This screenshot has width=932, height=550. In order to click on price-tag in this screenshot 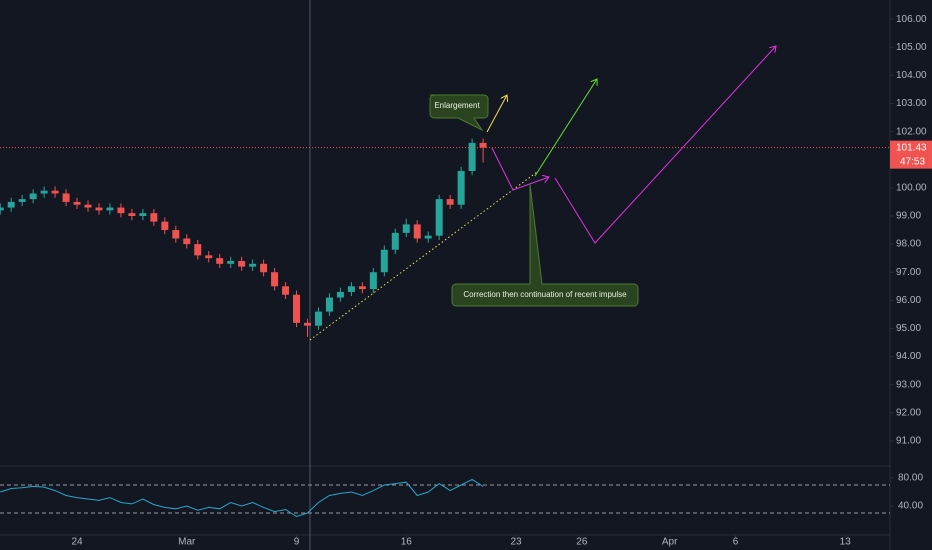, I will do `click(911, 154)`.